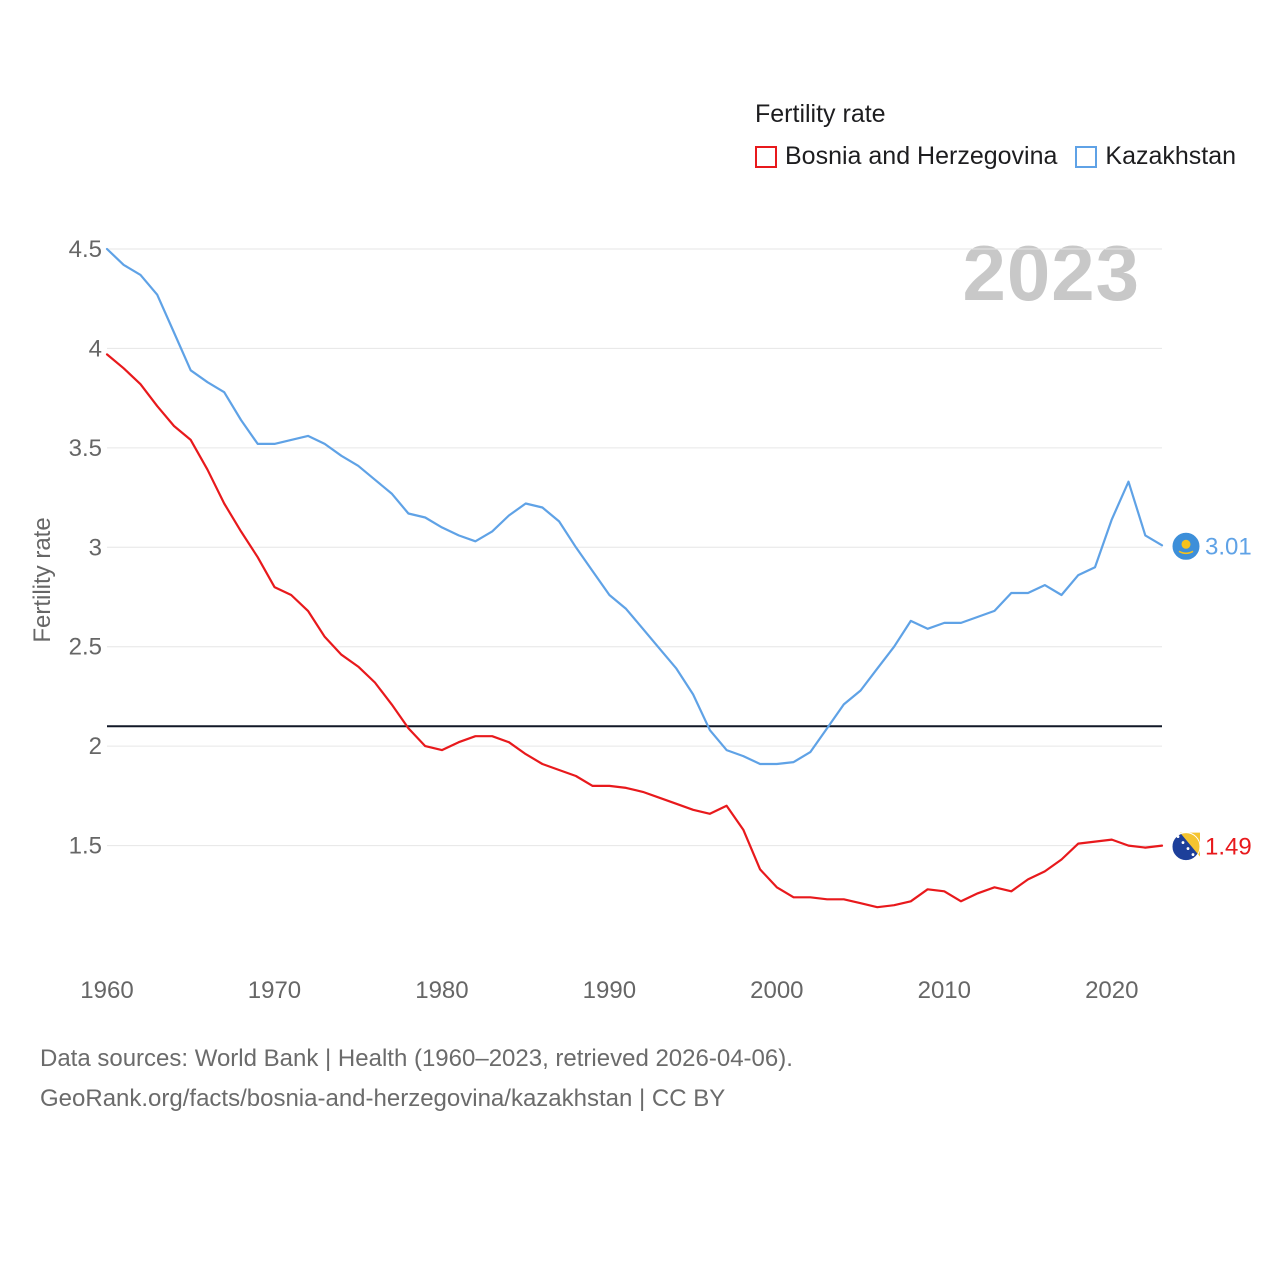  Describe the element at coordinates (776, 990) in the screenshot. I see `x-tick-label: 2000` at that location.